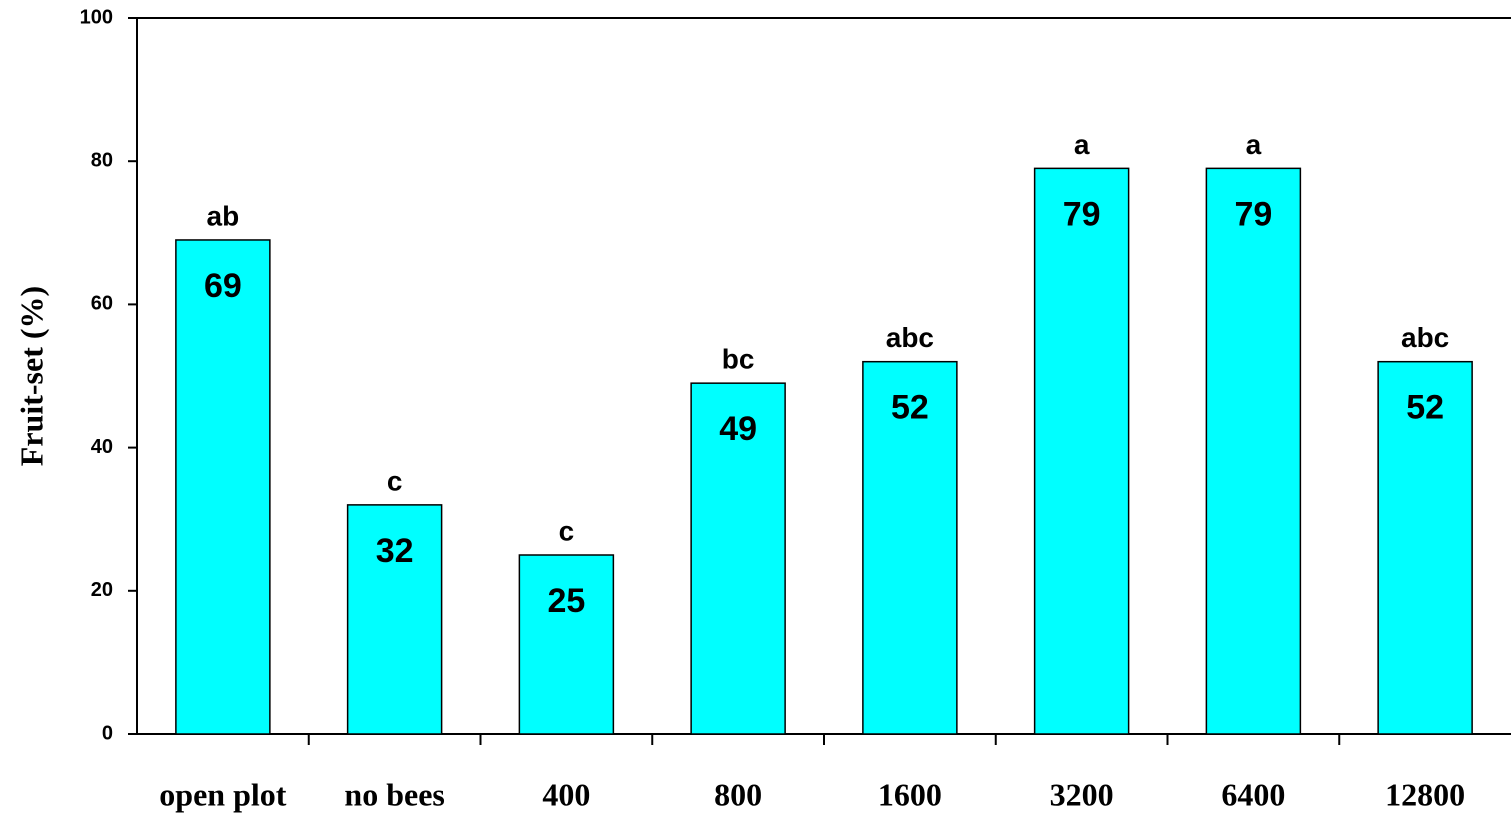 This screenshot has width=1511, height=822. What do you see at coordinates (738, 359) in the screenshot?
I see `annotation: bc` at bounding box center [738, 359].